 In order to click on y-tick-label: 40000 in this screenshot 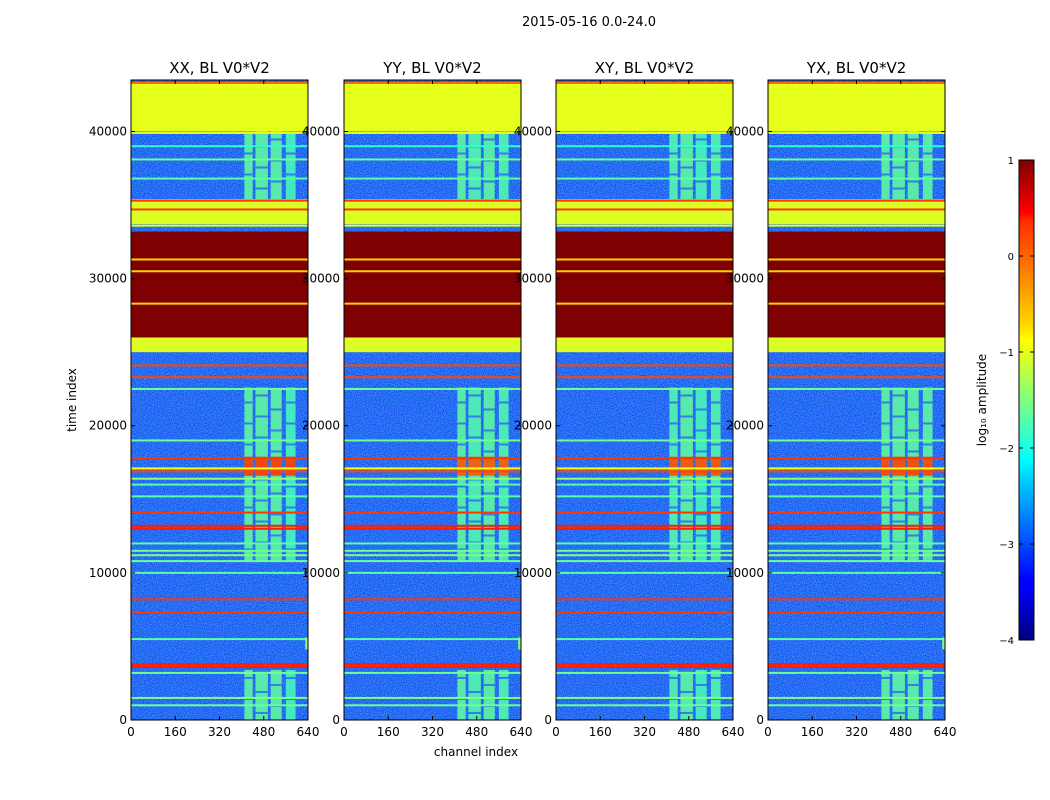, I will do `click(108, 131)`.